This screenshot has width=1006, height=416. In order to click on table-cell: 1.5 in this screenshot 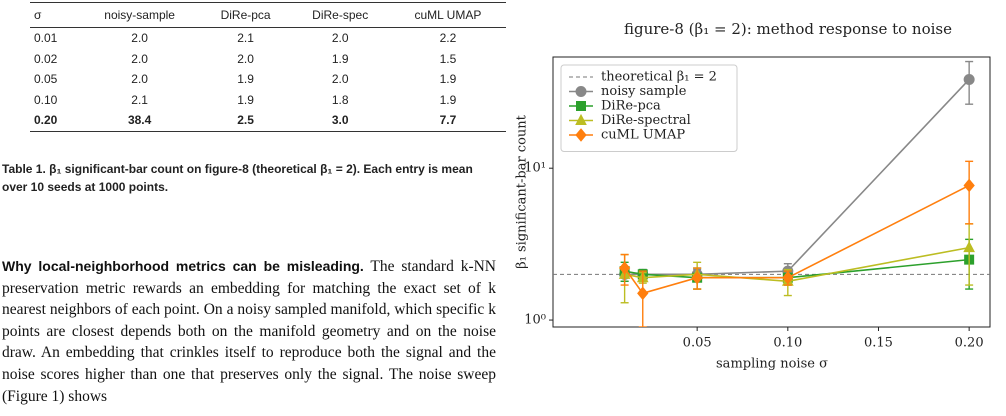, I will do `click(448, 58)`.